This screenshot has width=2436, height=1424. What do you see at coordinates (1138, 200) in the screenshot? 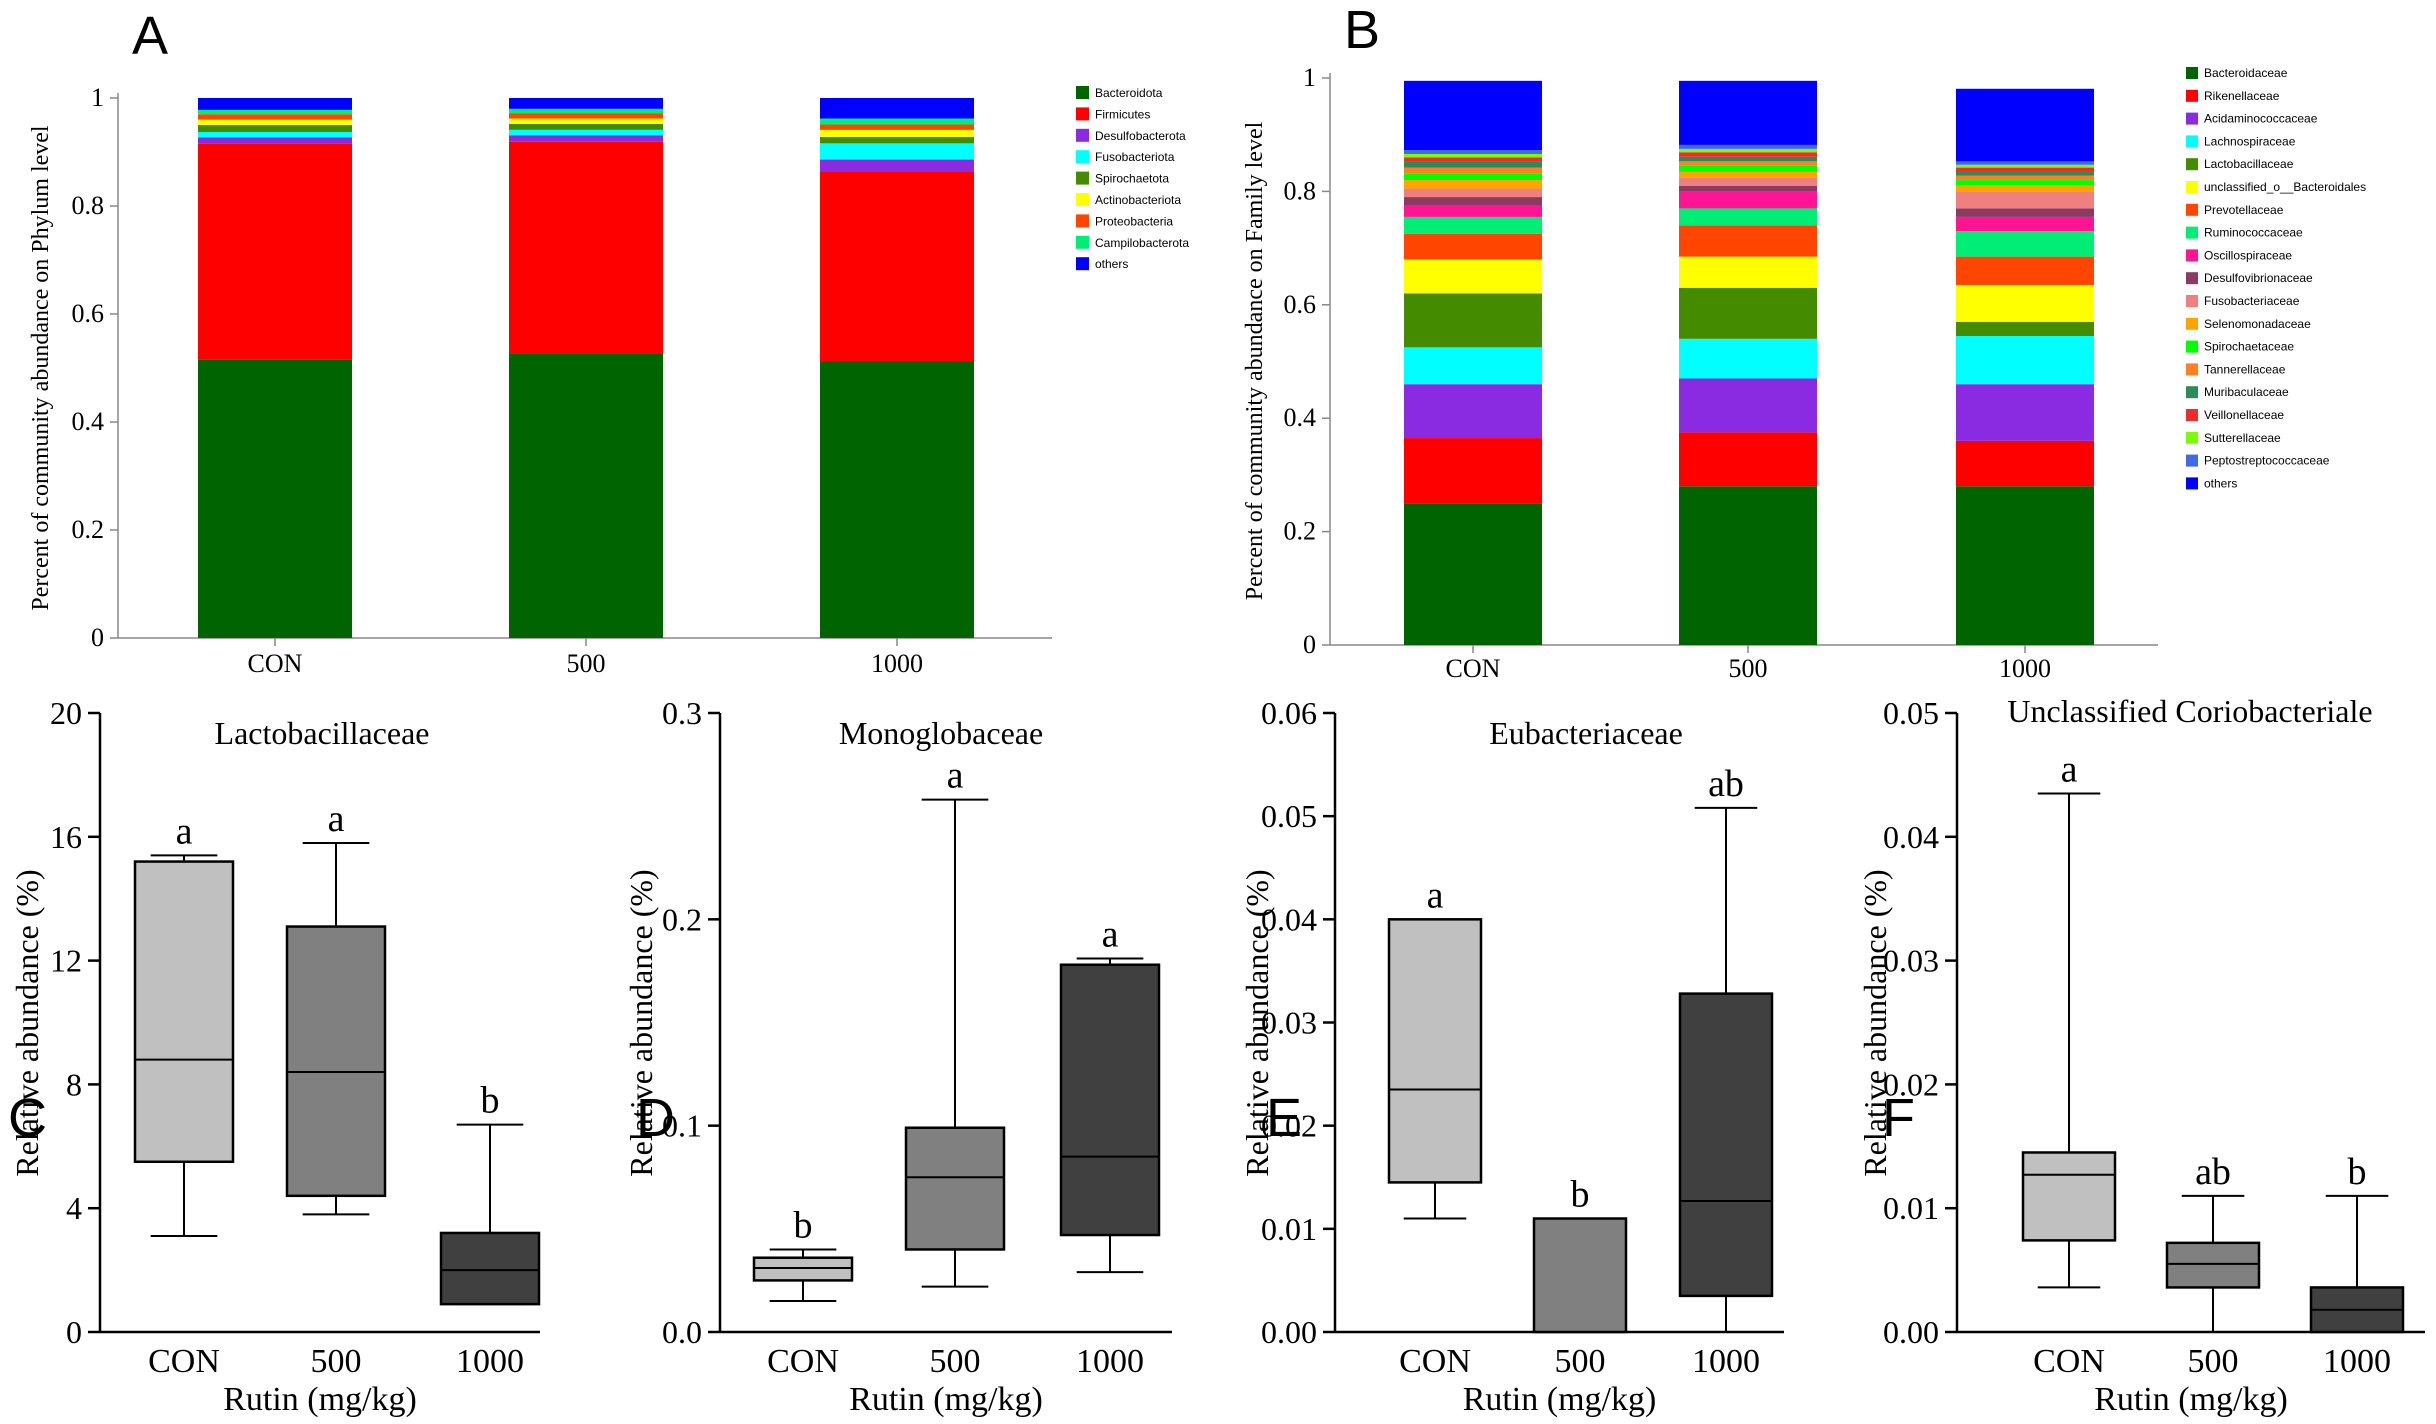
I see `legend-label: Actinobacteriota` at bounding box center [1138, 200].